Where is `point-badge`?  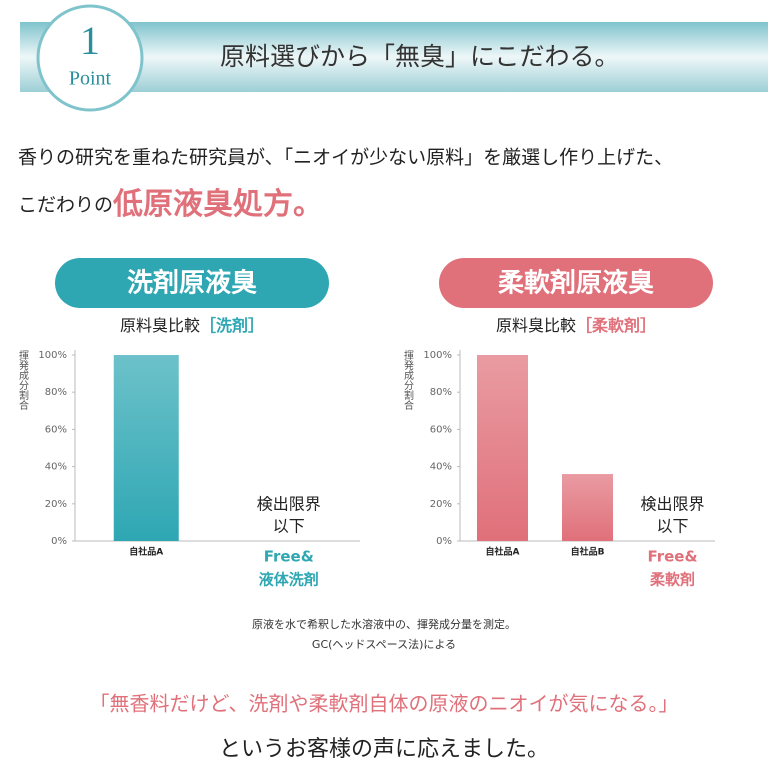 point-badge is located at coordinates (90, 58).